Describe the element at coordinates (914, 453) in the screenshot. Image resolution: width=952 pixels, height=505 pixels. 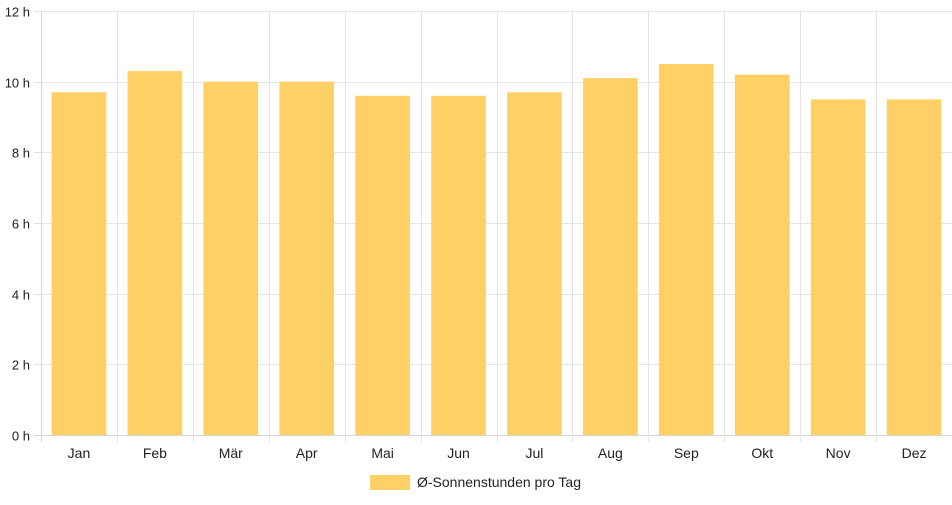
I see `x-tick-label: Dez` at that location.